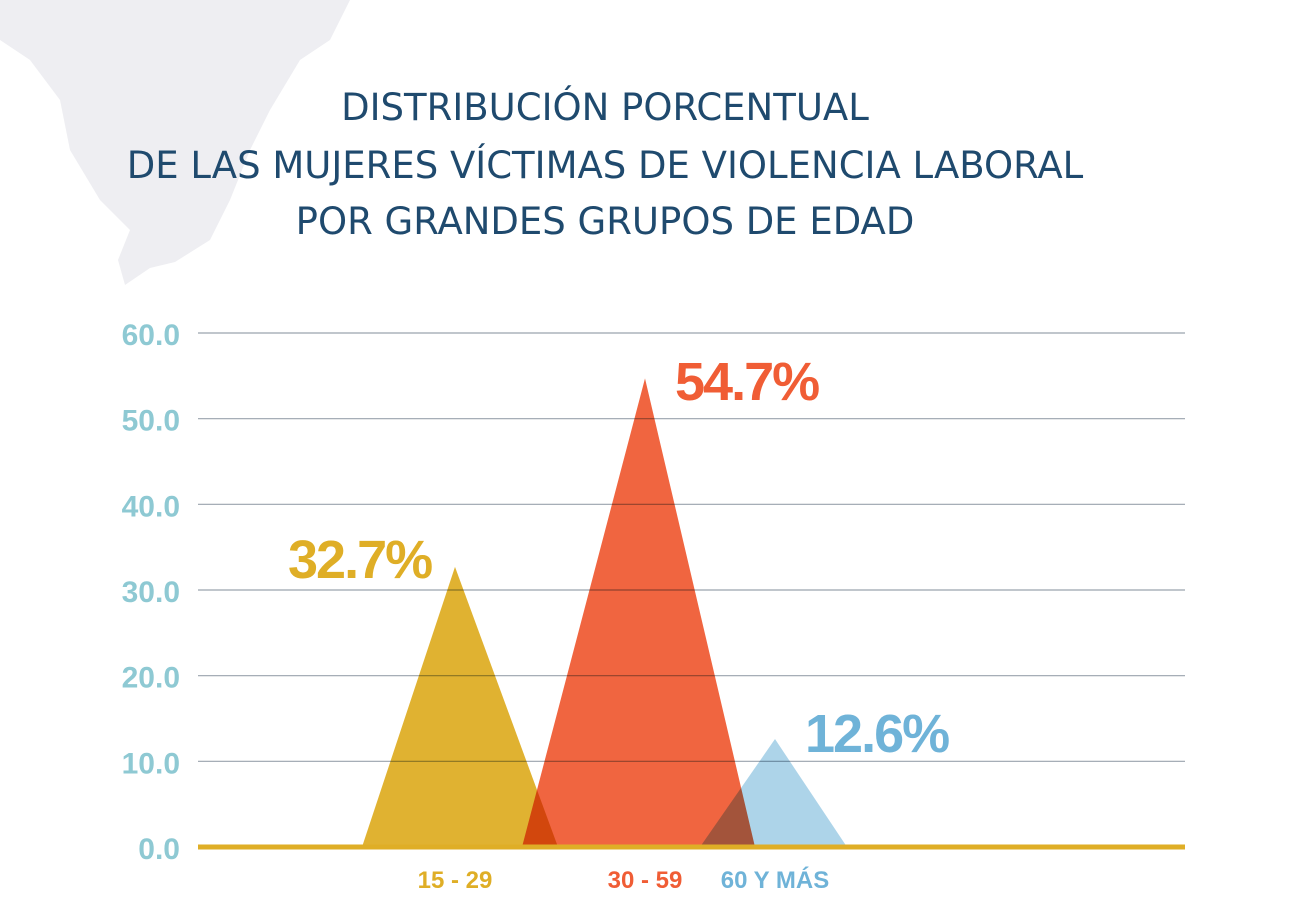 This screenshot has height=902, width=1308. Describe the element at coordinates (455, 880) in the screenshot. I see `x-tick-label: 15 - 29` at that location.